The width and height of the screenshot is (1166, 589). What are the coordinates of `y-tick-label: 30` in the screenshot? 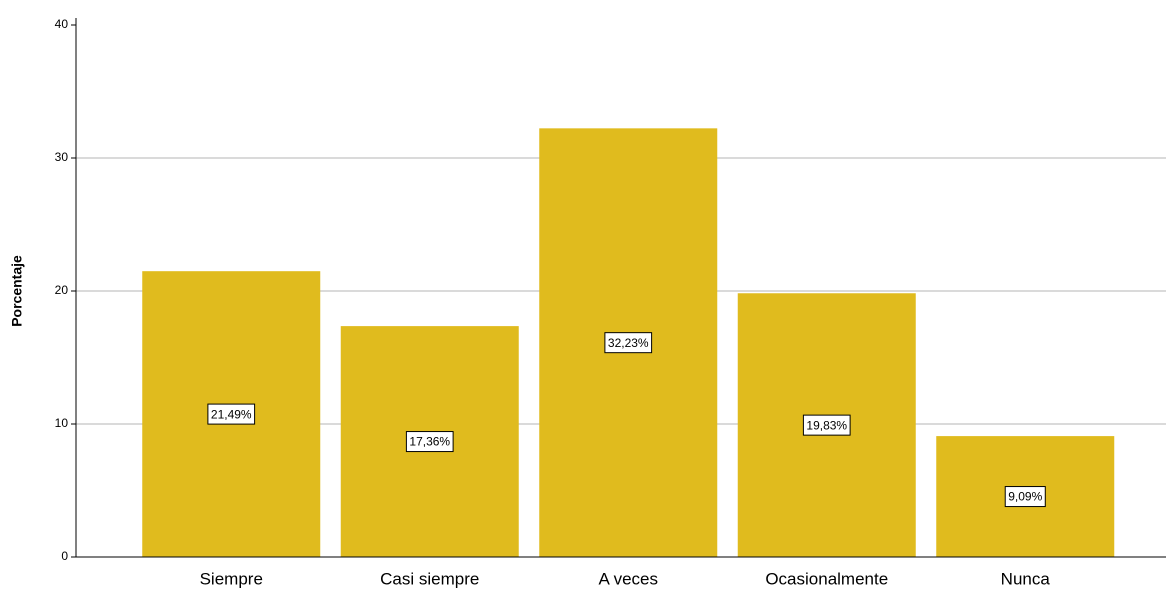 It's located at (62, 157).